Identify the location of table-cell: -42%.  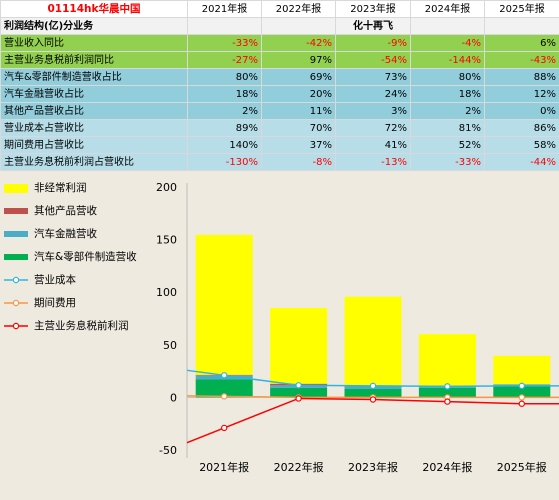
(298, 43).